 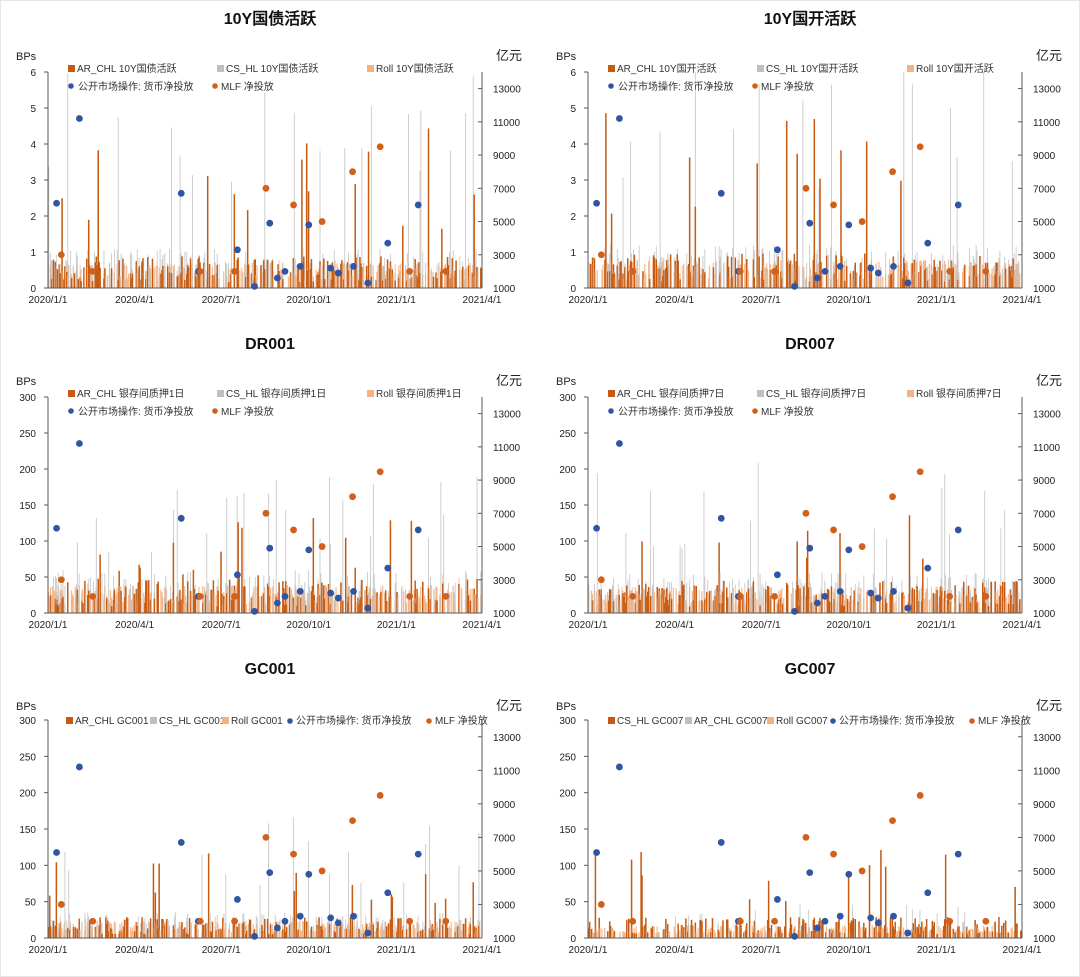 I want to click on chart-title: 10Y国债活跃, so click(x=270, y=18).